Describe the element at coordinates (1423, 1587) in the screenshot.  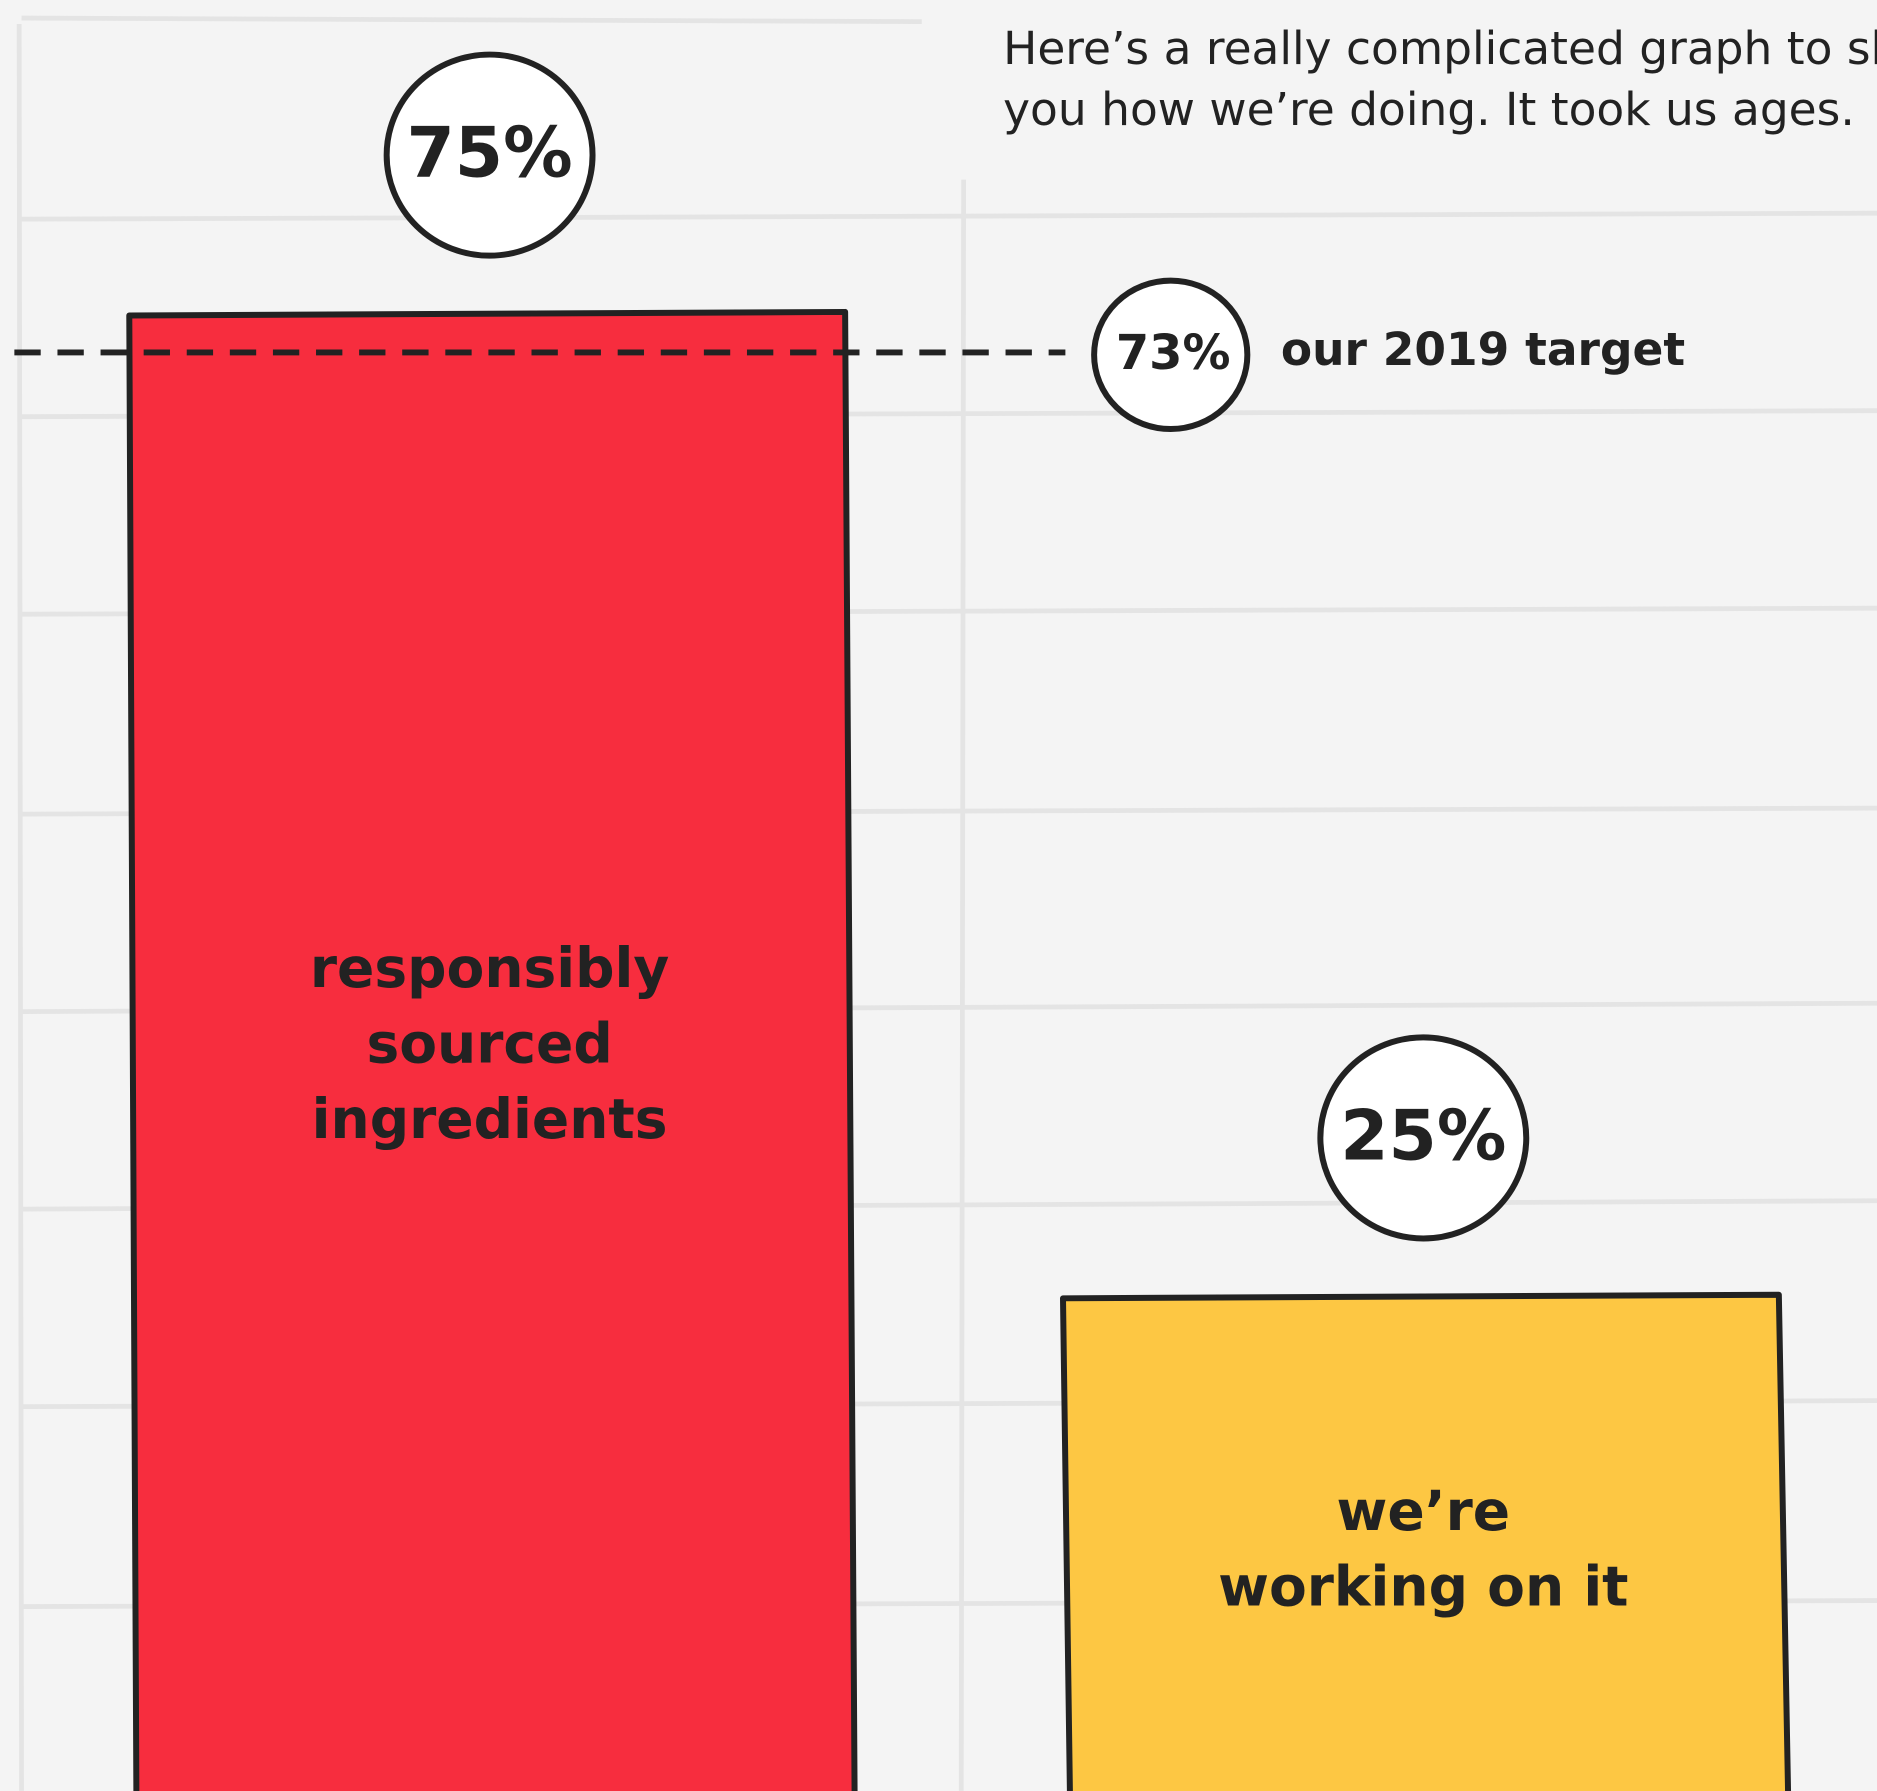
I see `category-label: working on it` at that location.